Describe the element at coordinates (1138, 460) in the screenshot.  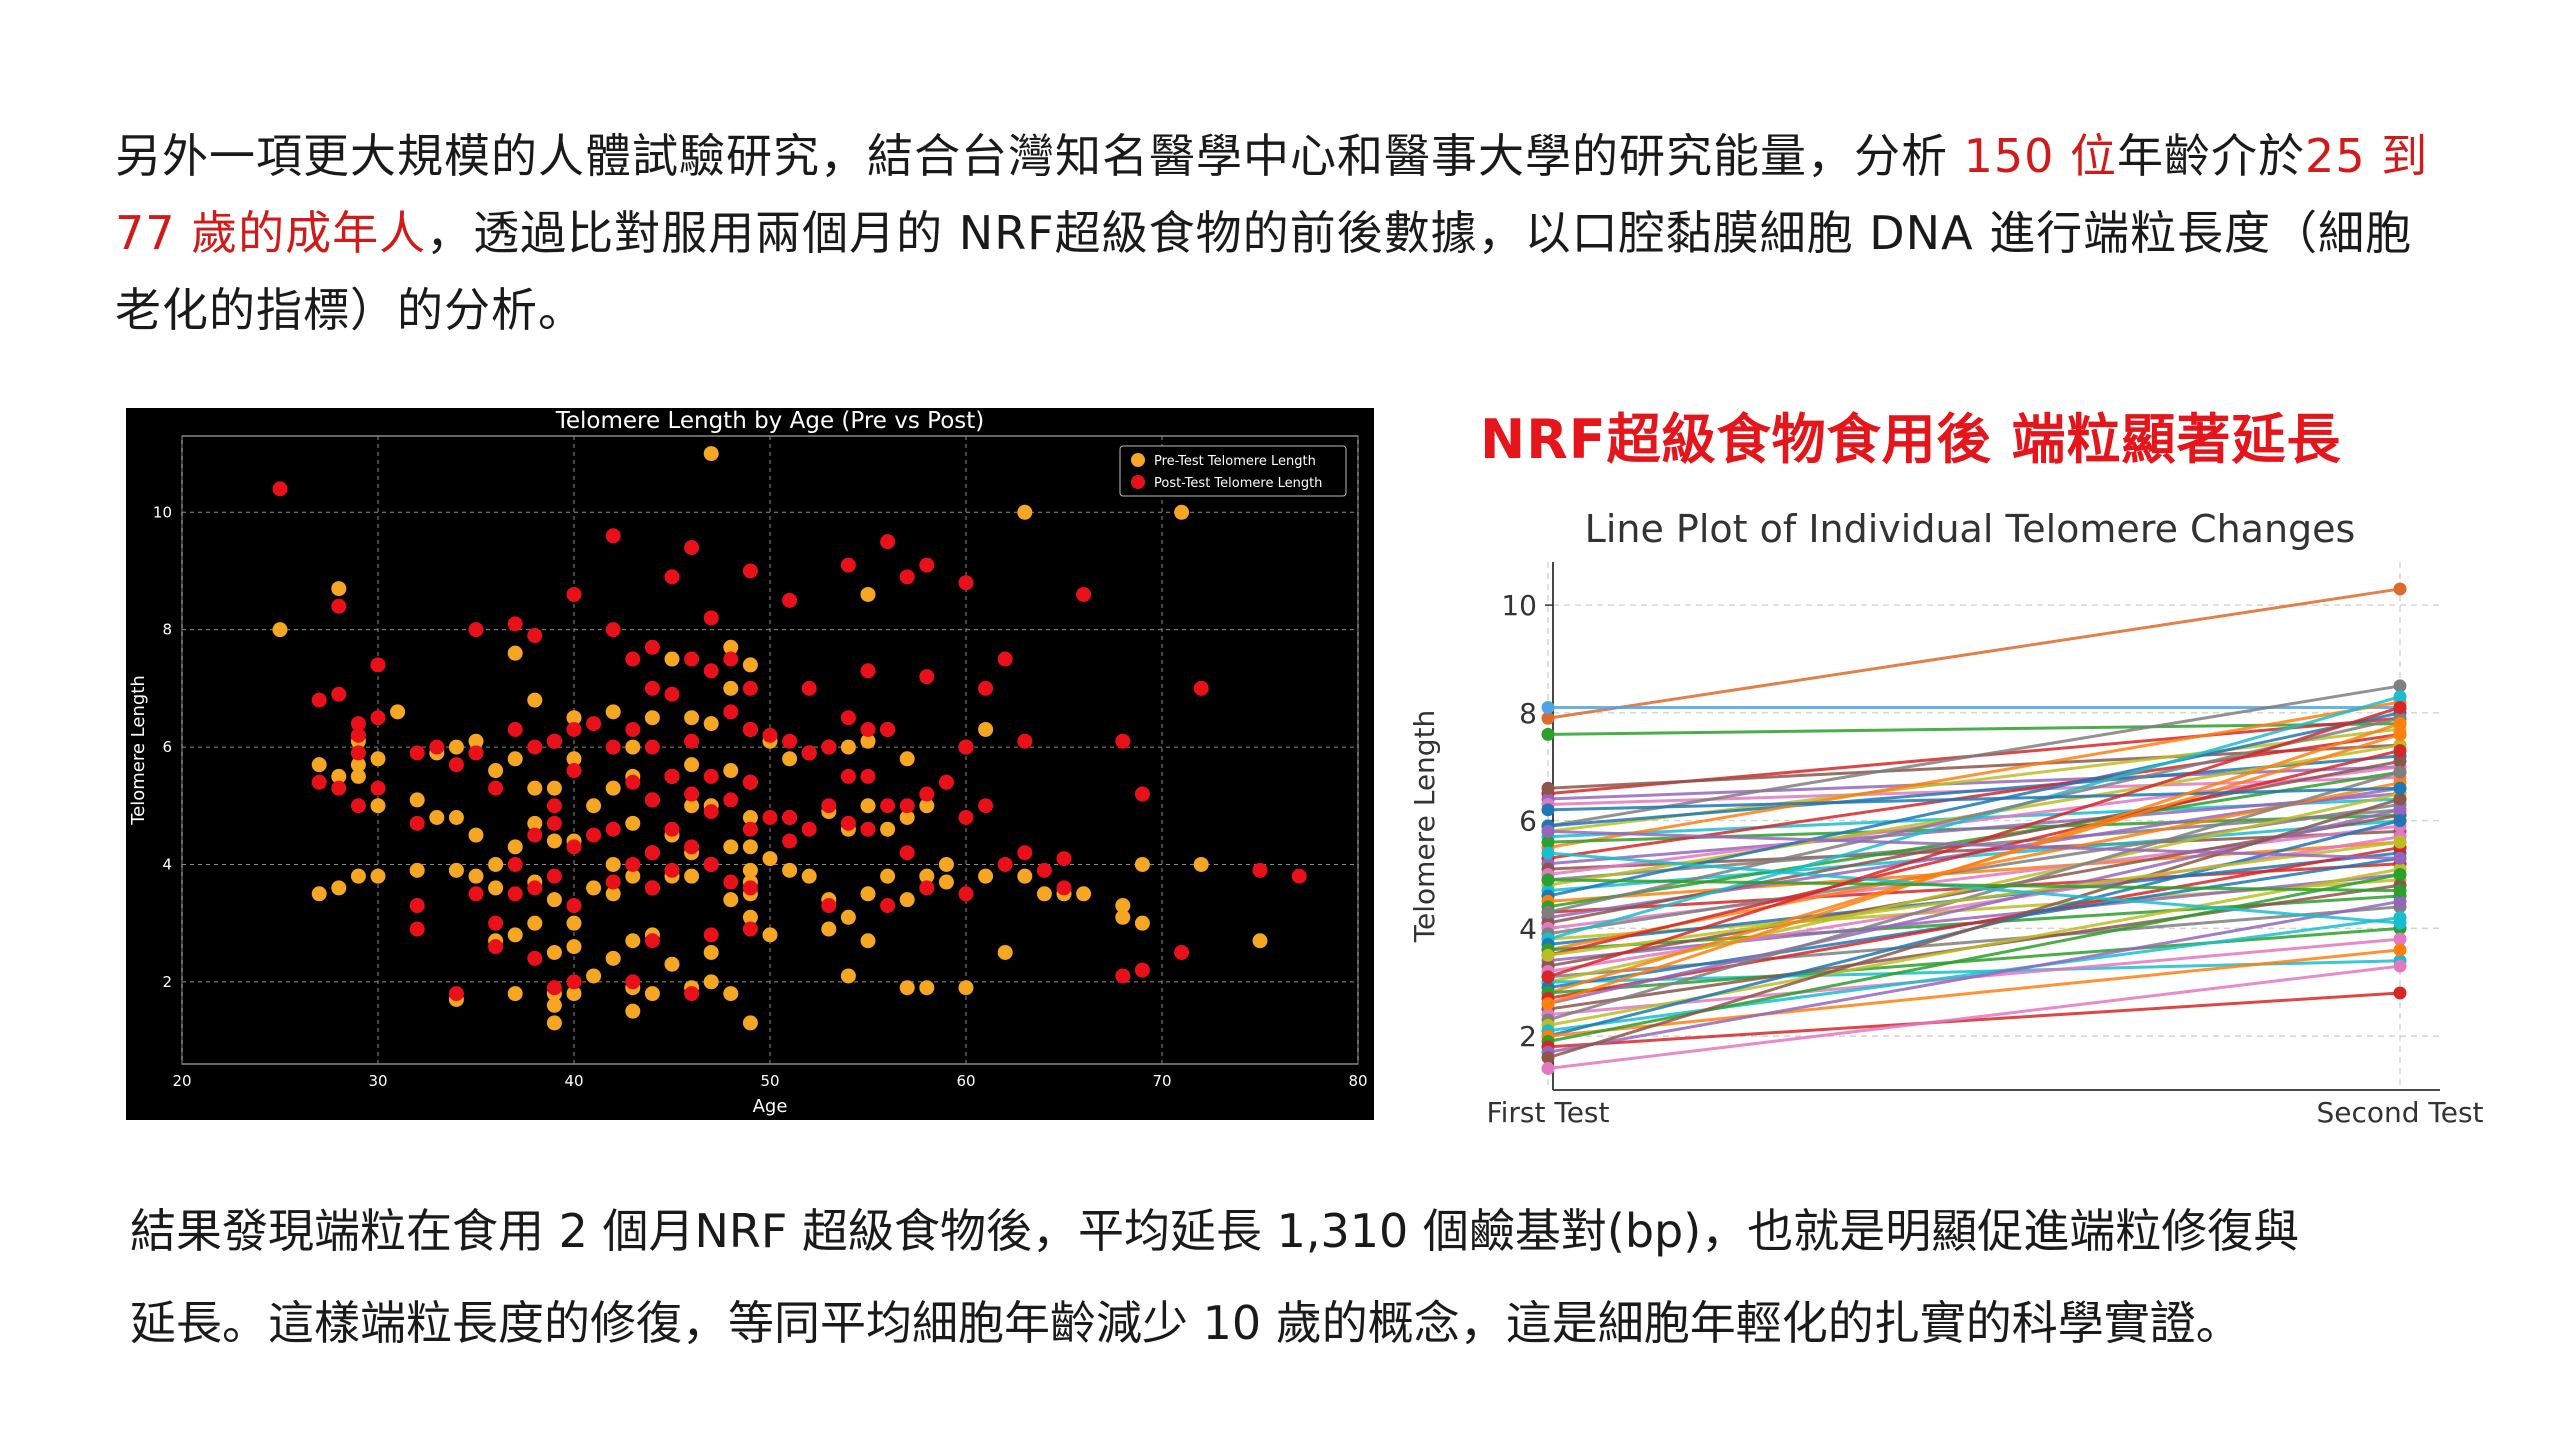
I see `legend-marker` at that location.